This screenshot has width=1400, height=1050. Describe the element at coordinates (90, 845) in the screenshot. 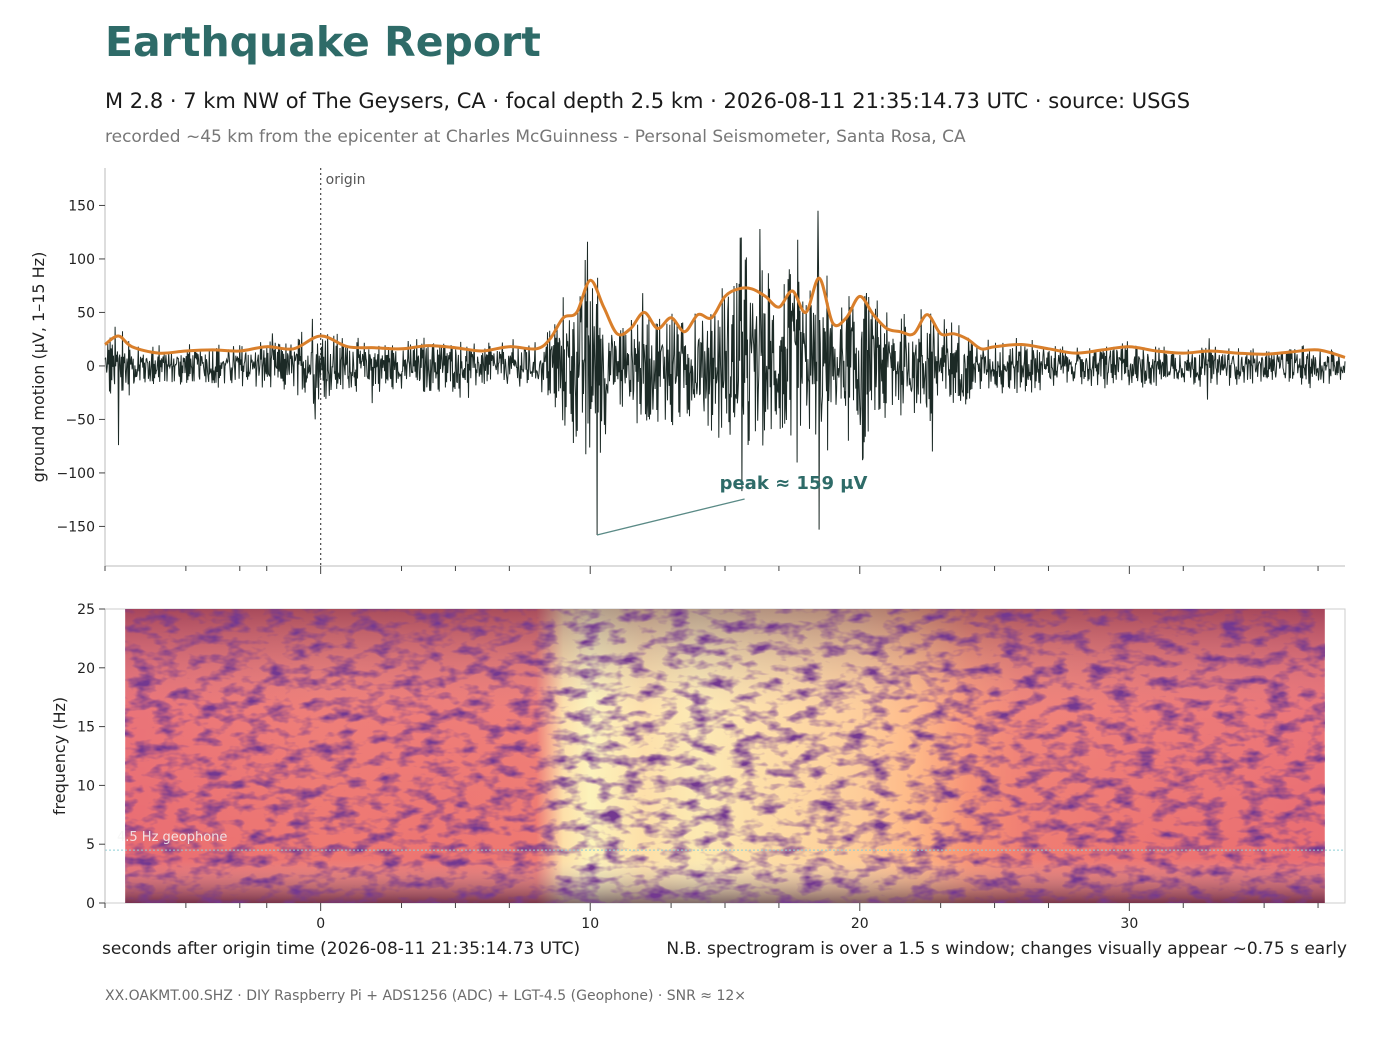

I see `y-tick-label: 5` at that location.